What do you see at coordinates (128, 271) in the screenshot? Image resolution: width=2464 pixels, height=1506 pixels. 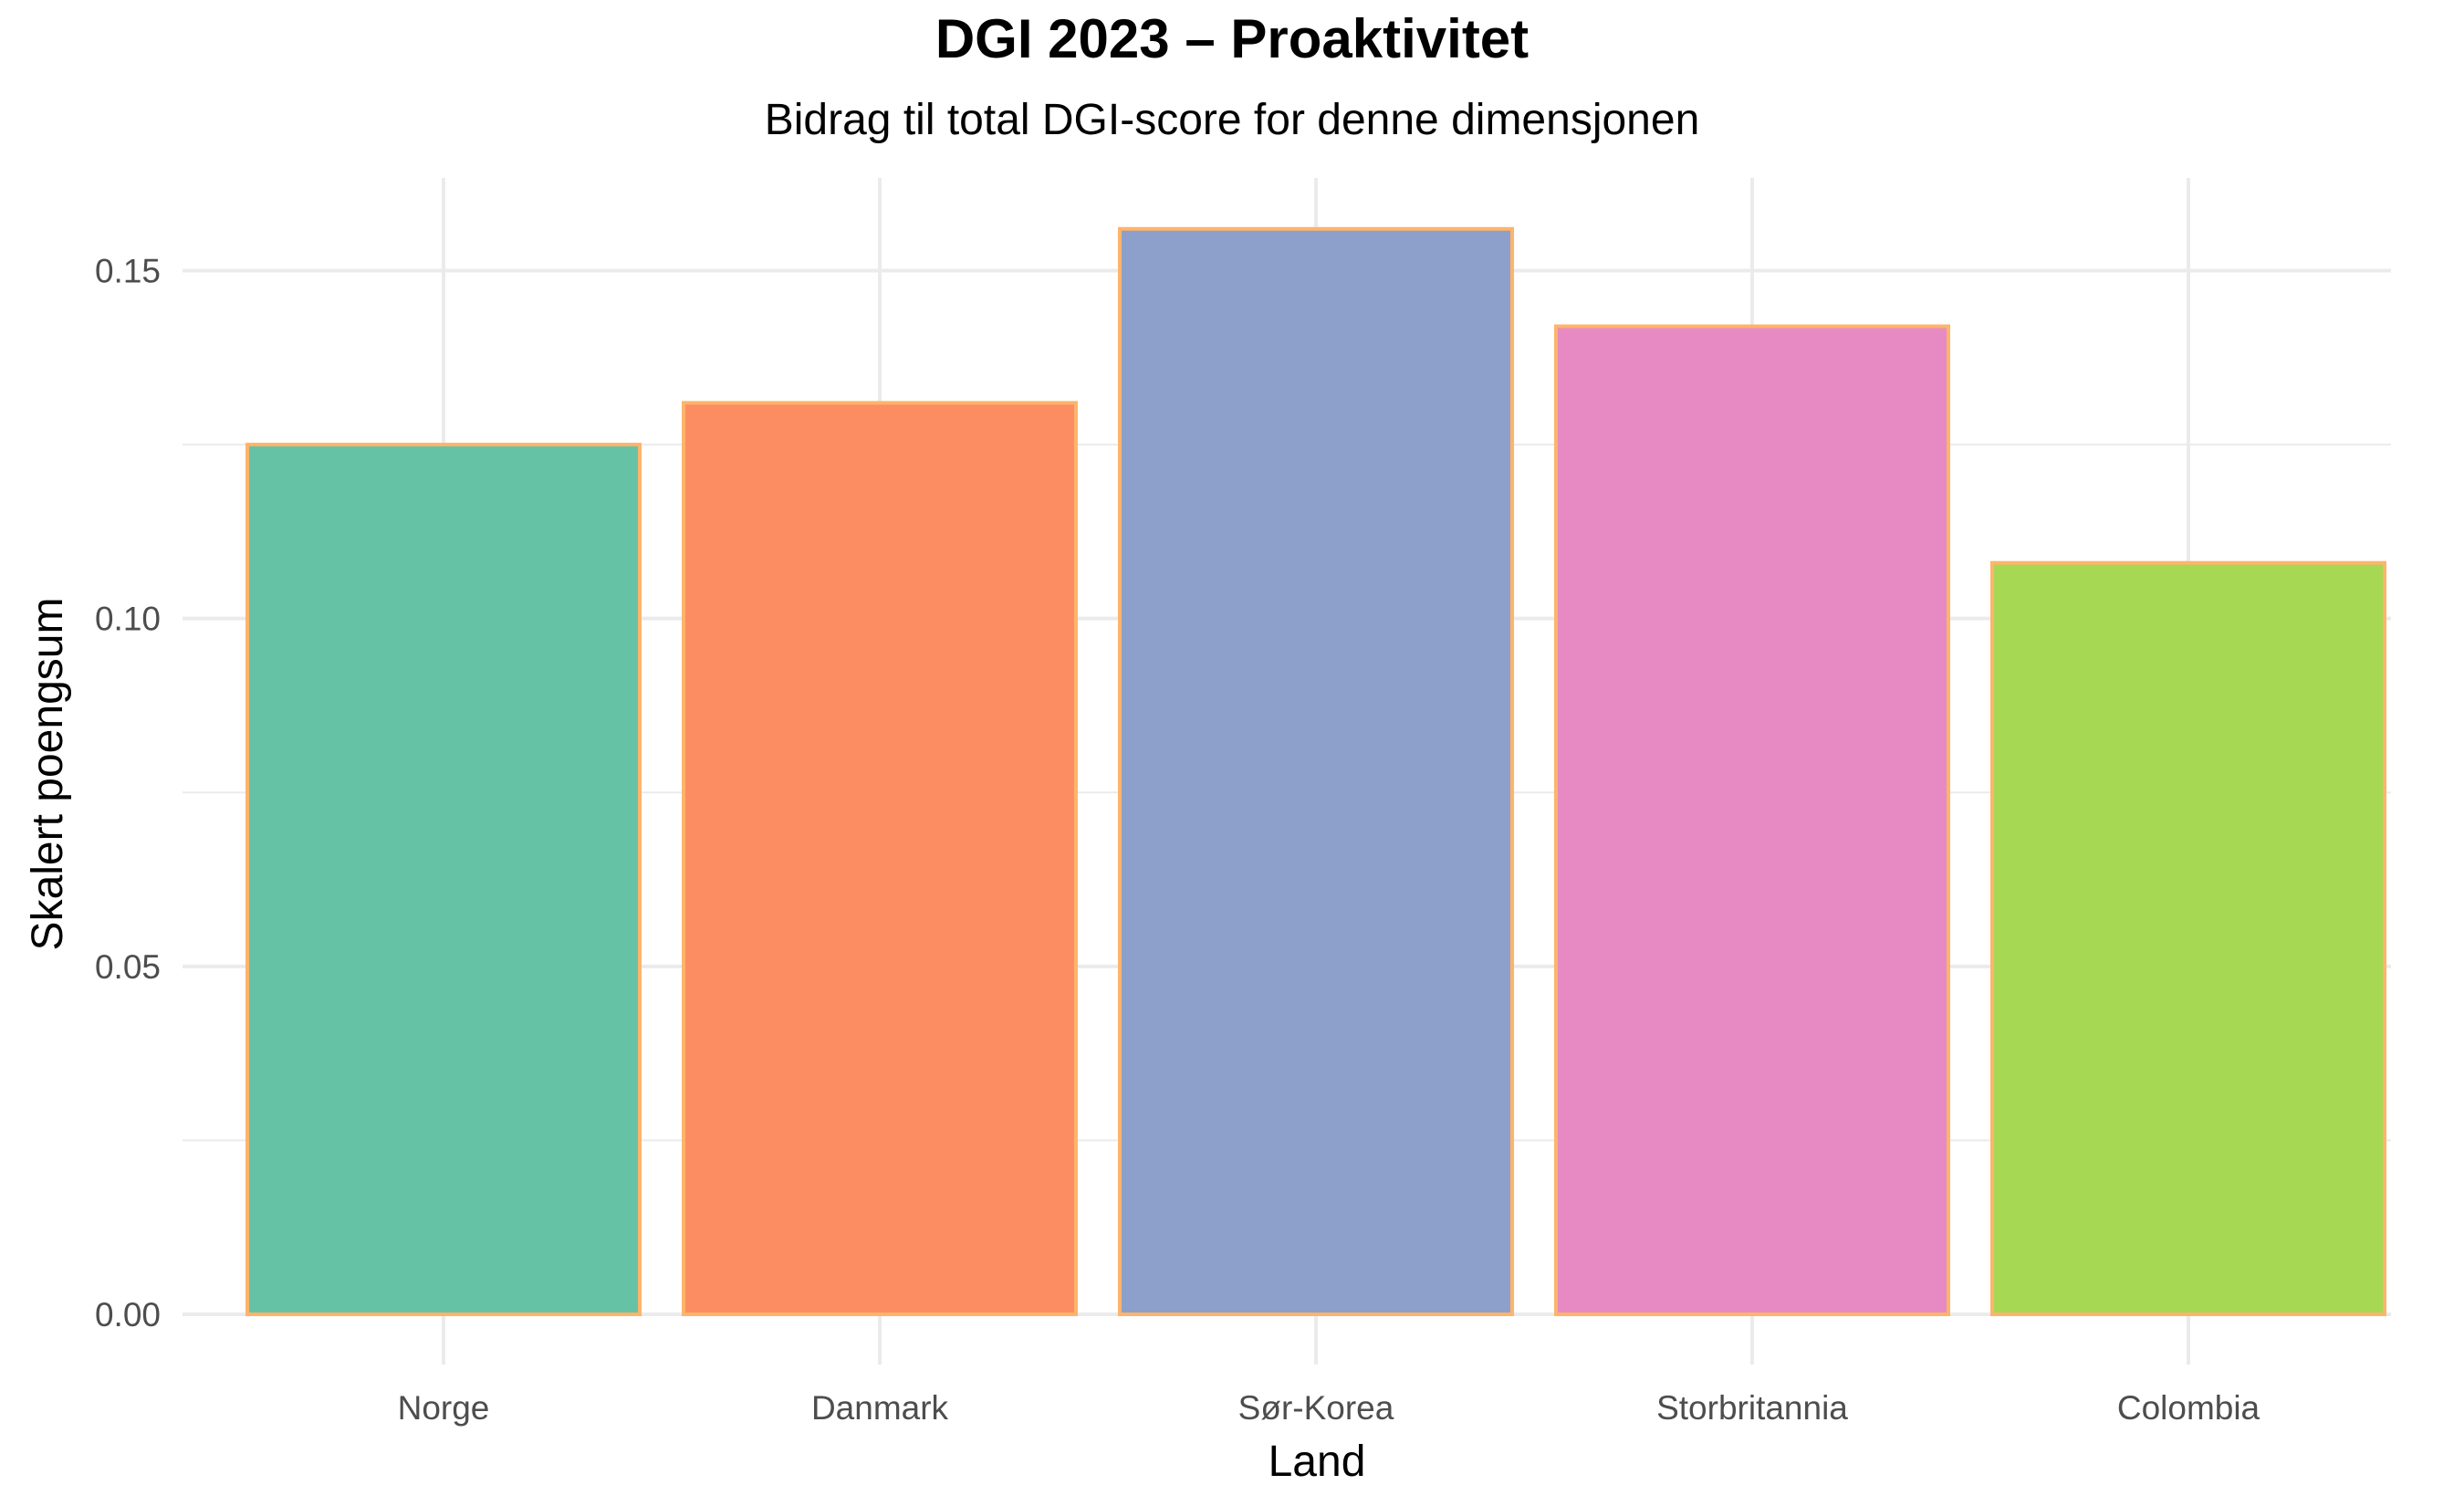 I see `y-tick-label: 0.15` at bounding box center [128, 271].